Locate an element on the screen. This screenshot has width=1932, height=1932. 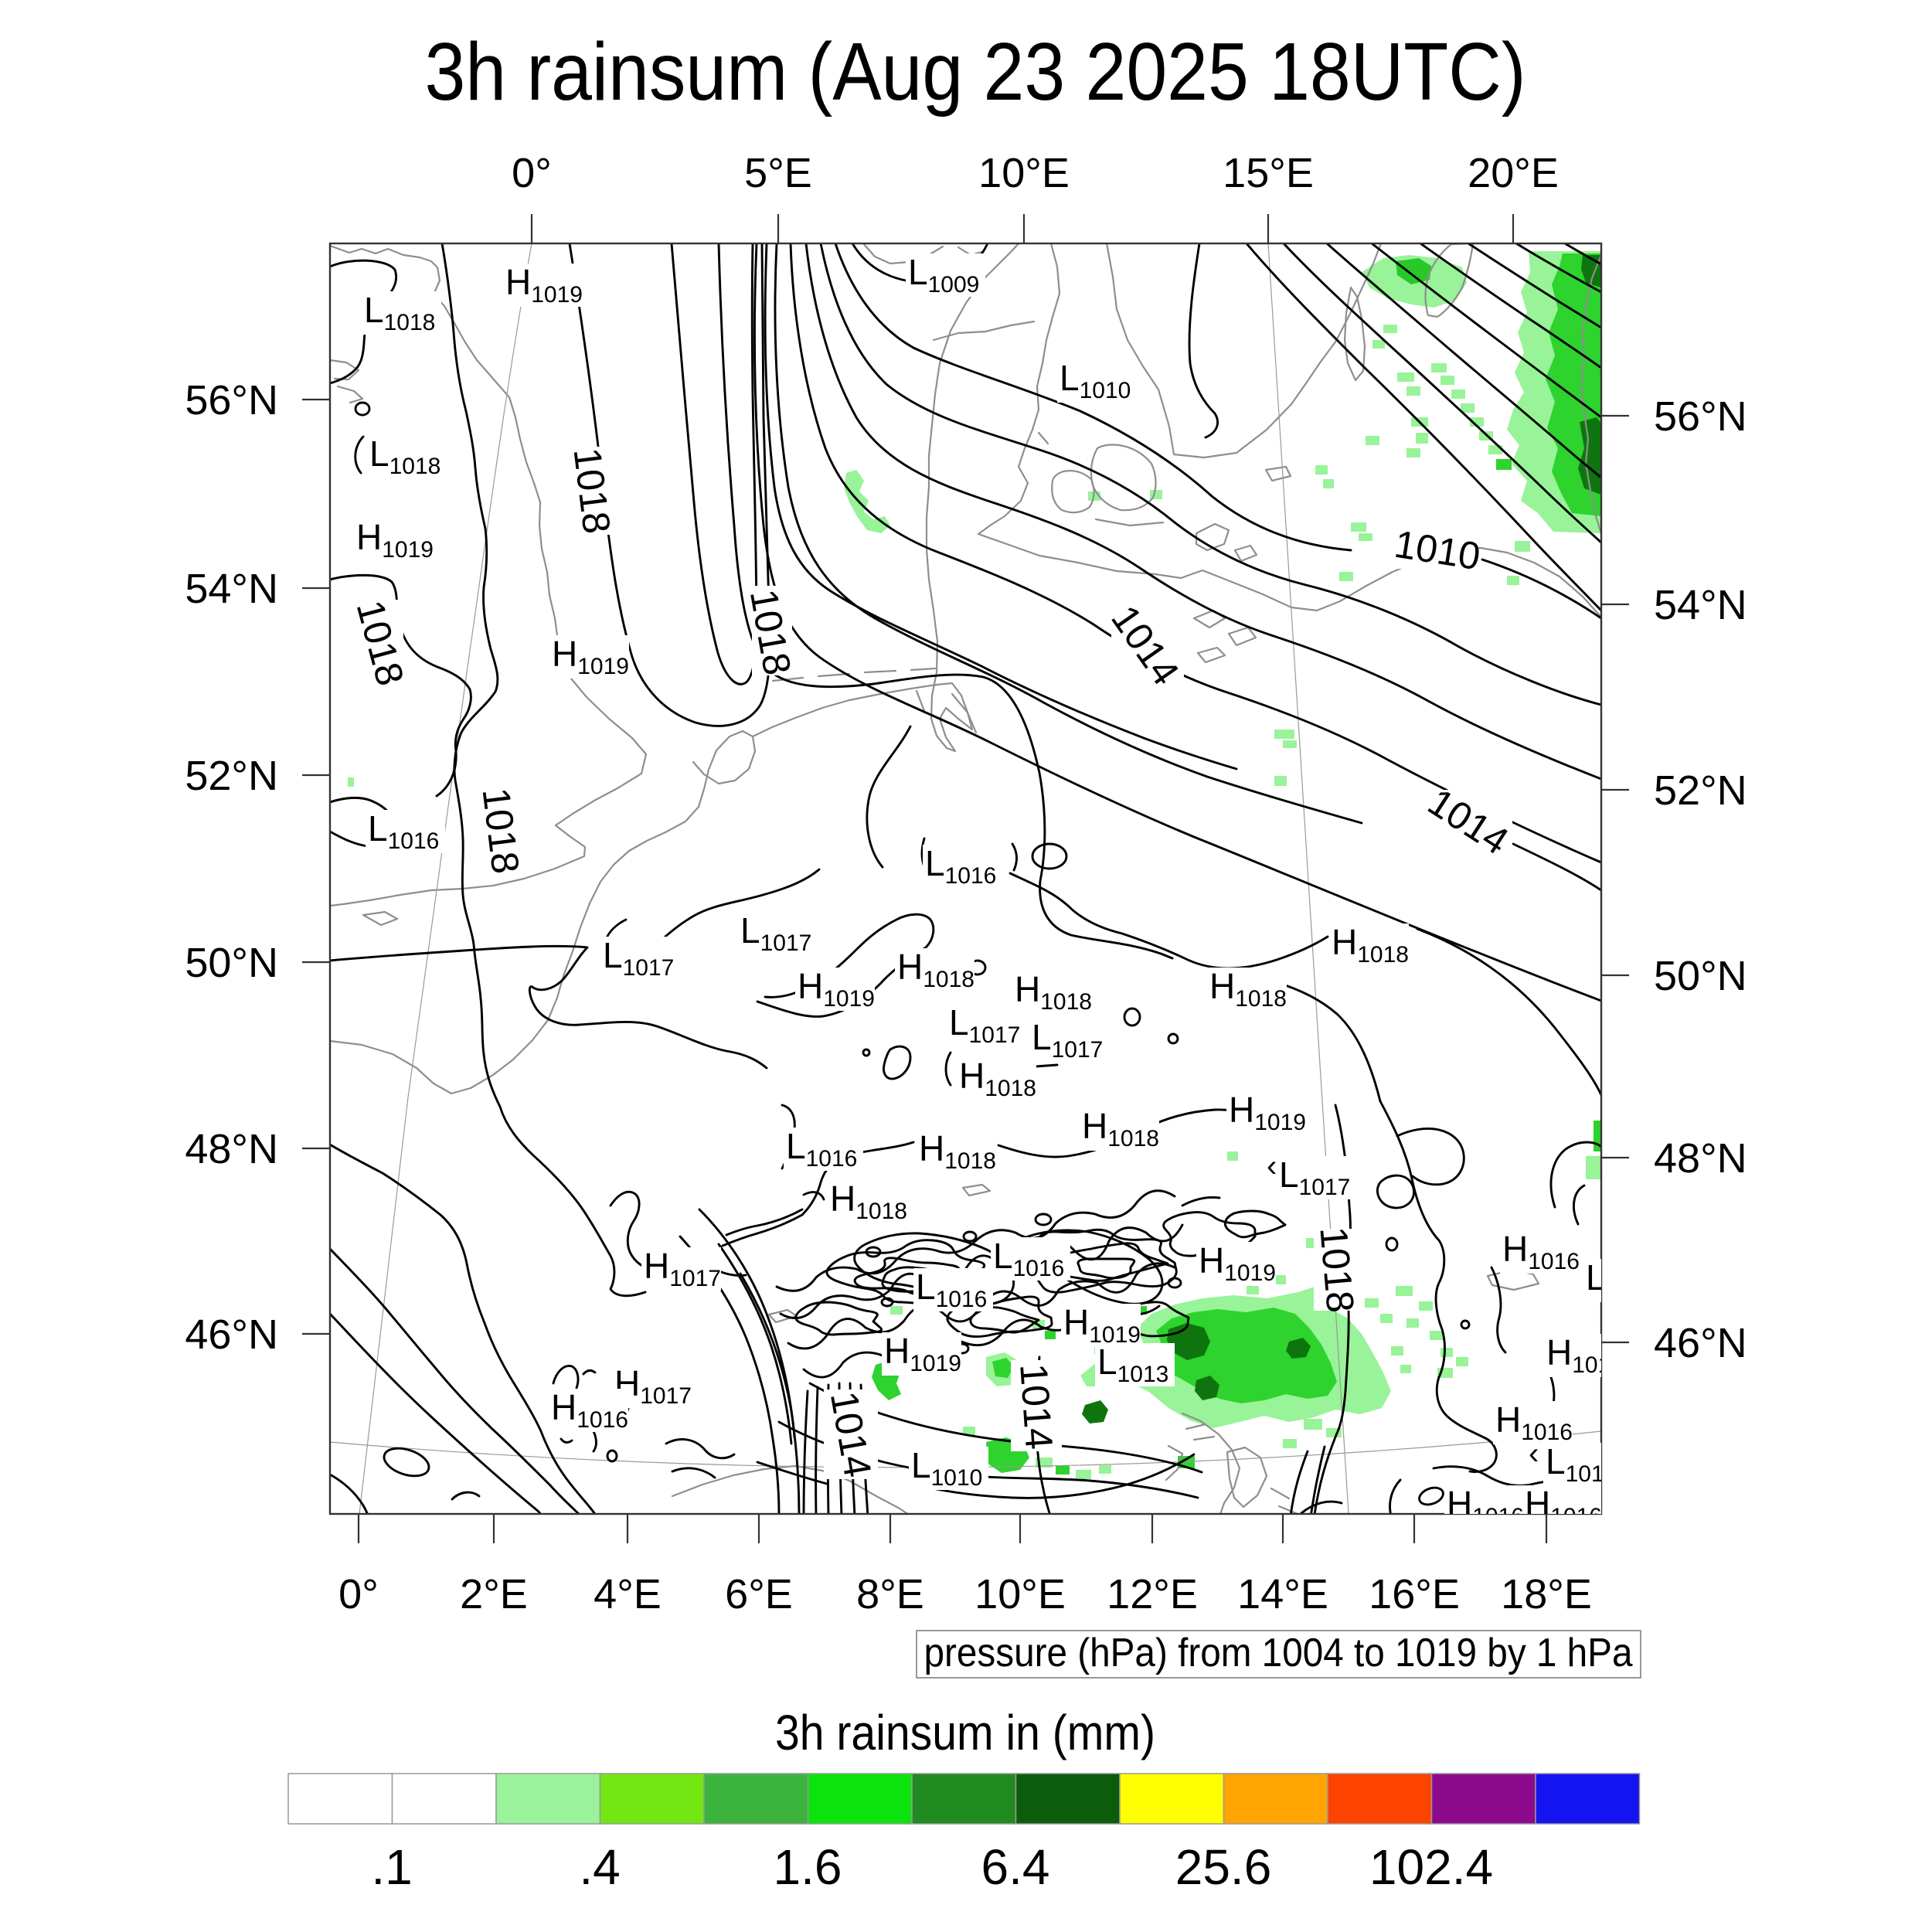
svg-text: 14°E is located at coordinates (1283, 1594).